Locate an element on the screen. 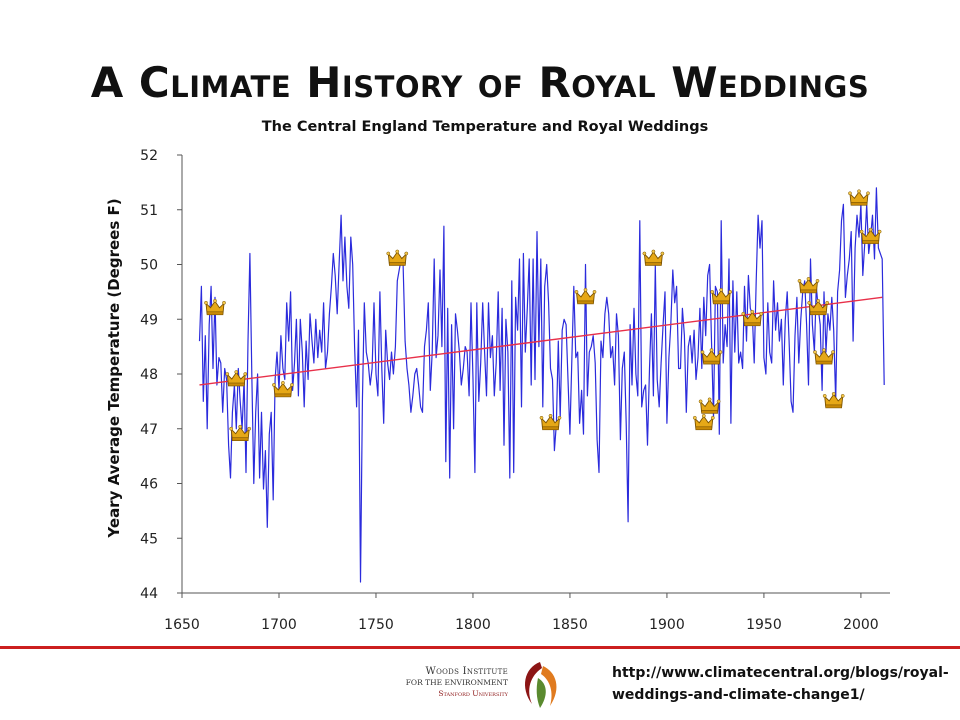 The height and width of the screenshot is (720, 960). trend-line is located at coordinates (541, 341).